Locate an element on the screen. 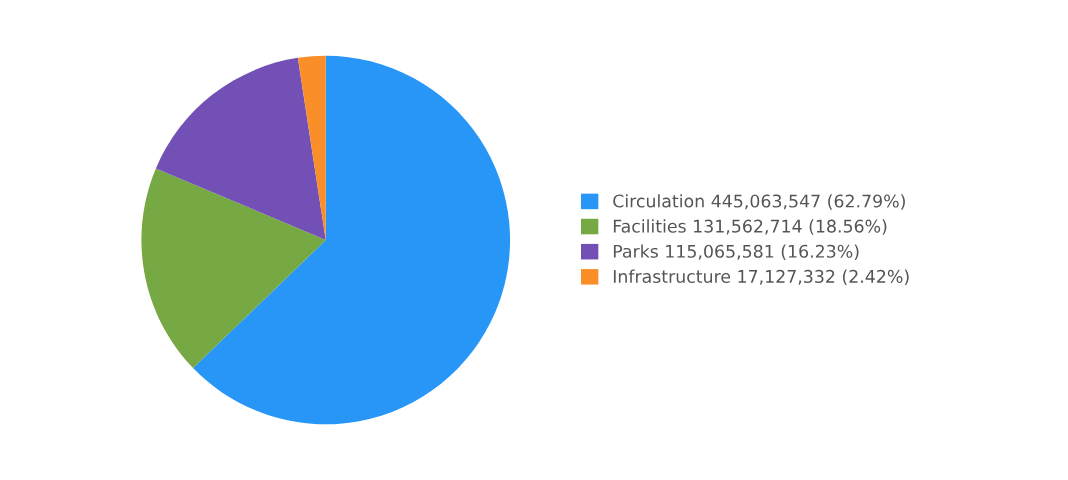  legend-label: Parks 115,065,581 (16.23%) is located at coordinates (736, 252).